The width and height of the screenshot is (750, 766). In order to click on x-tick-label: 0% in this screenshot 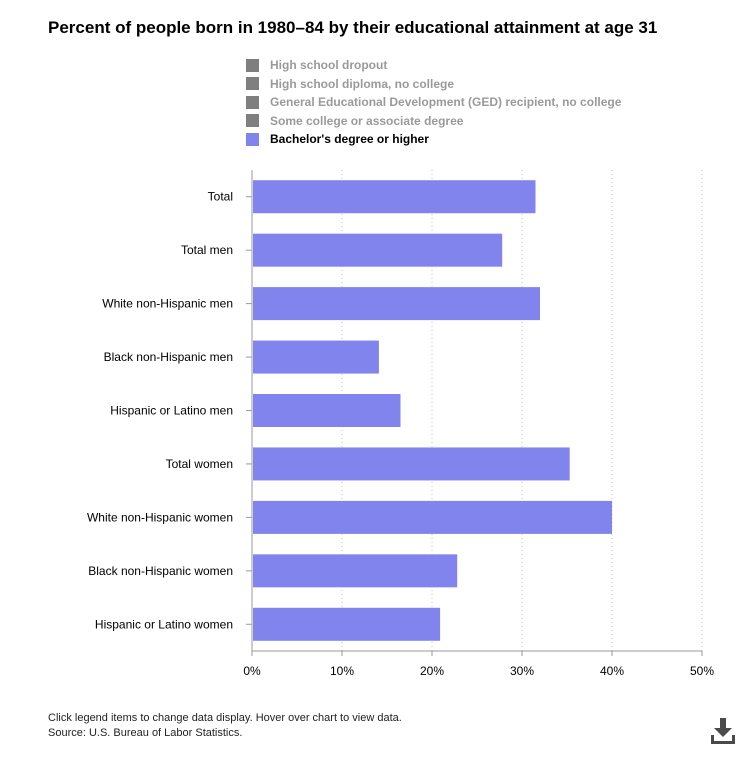, I will do `click(252, 671)`.